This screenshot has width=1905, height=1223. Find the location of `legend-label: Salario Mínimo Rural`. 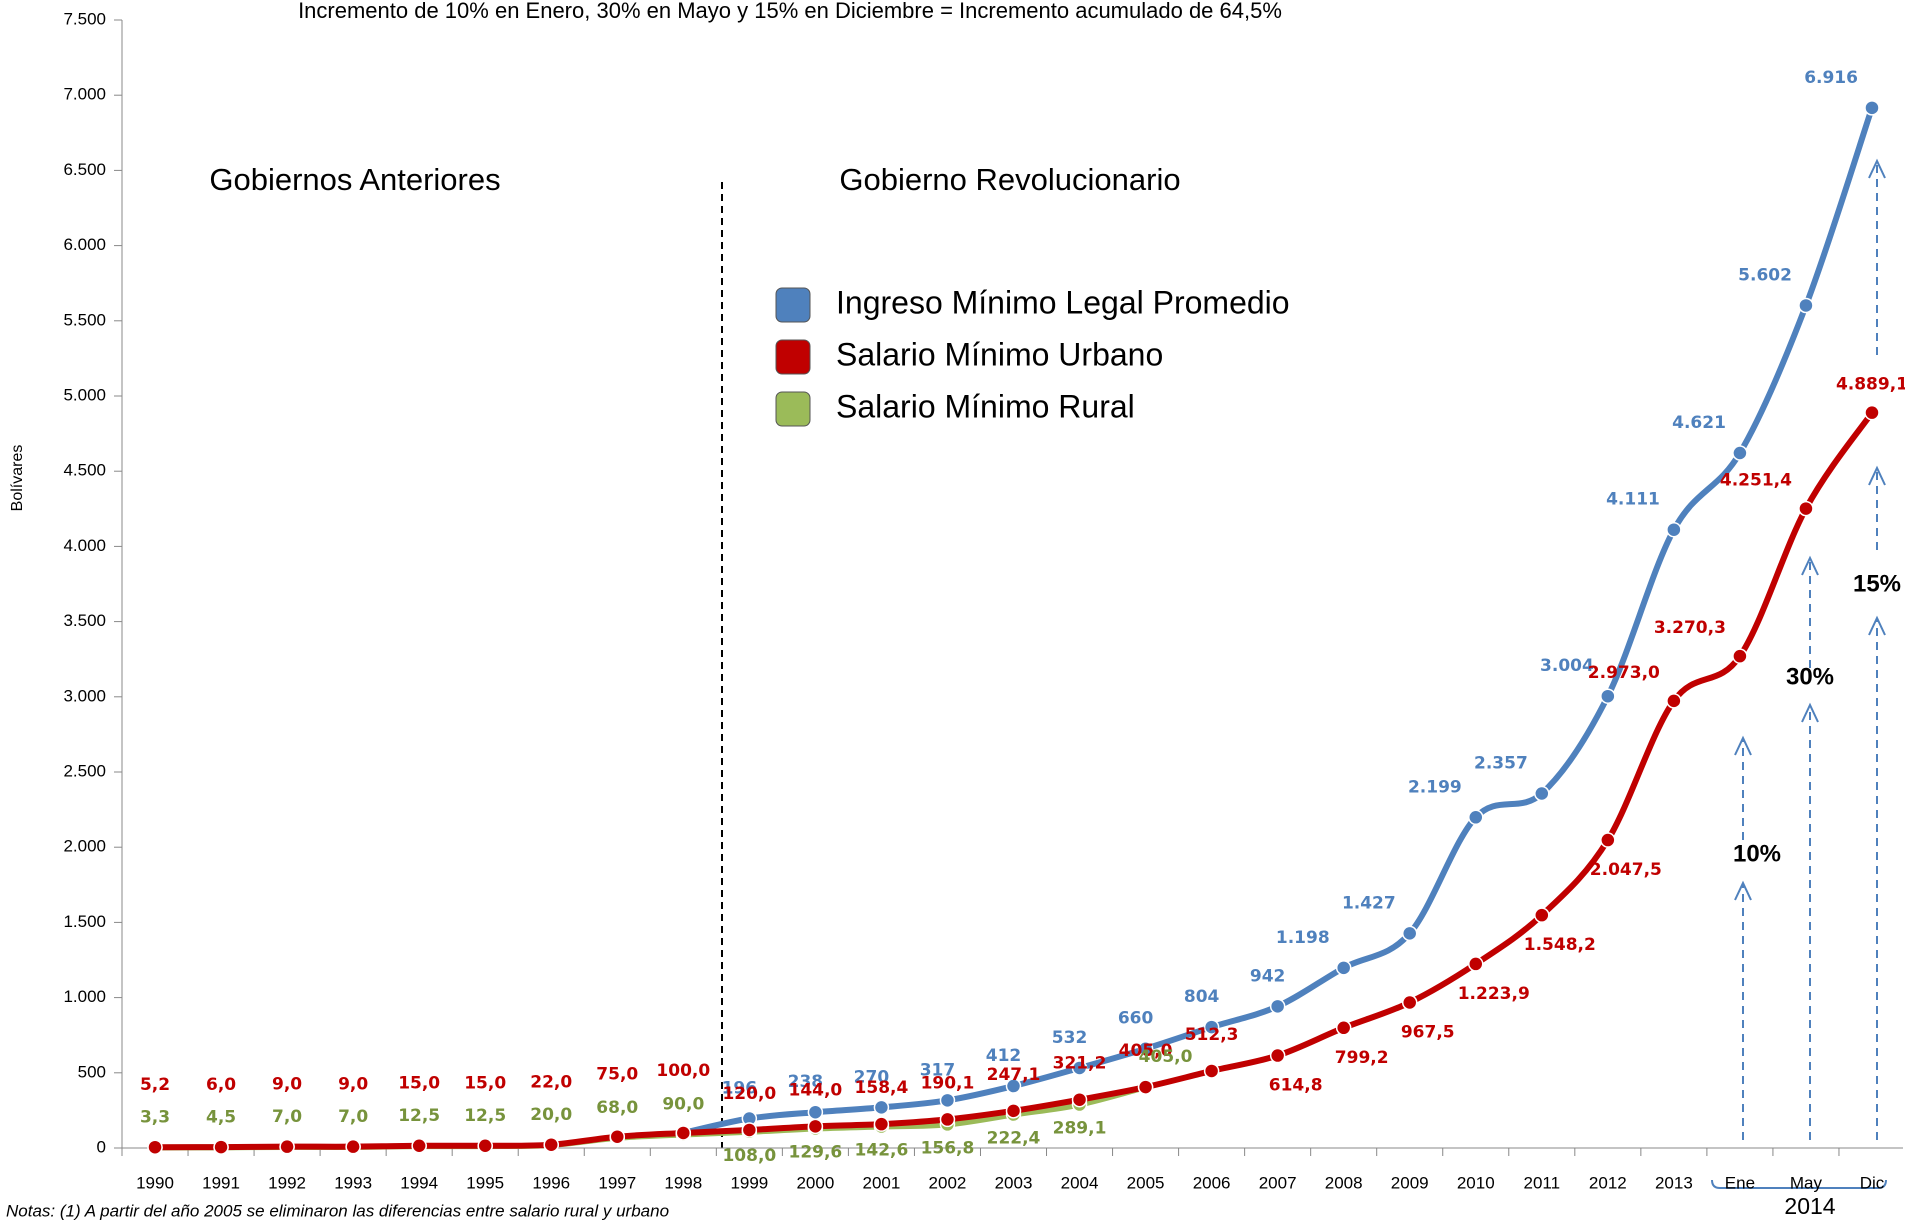

legend-label: Salario Mínimo Rural is located at coordinates (985, 406).